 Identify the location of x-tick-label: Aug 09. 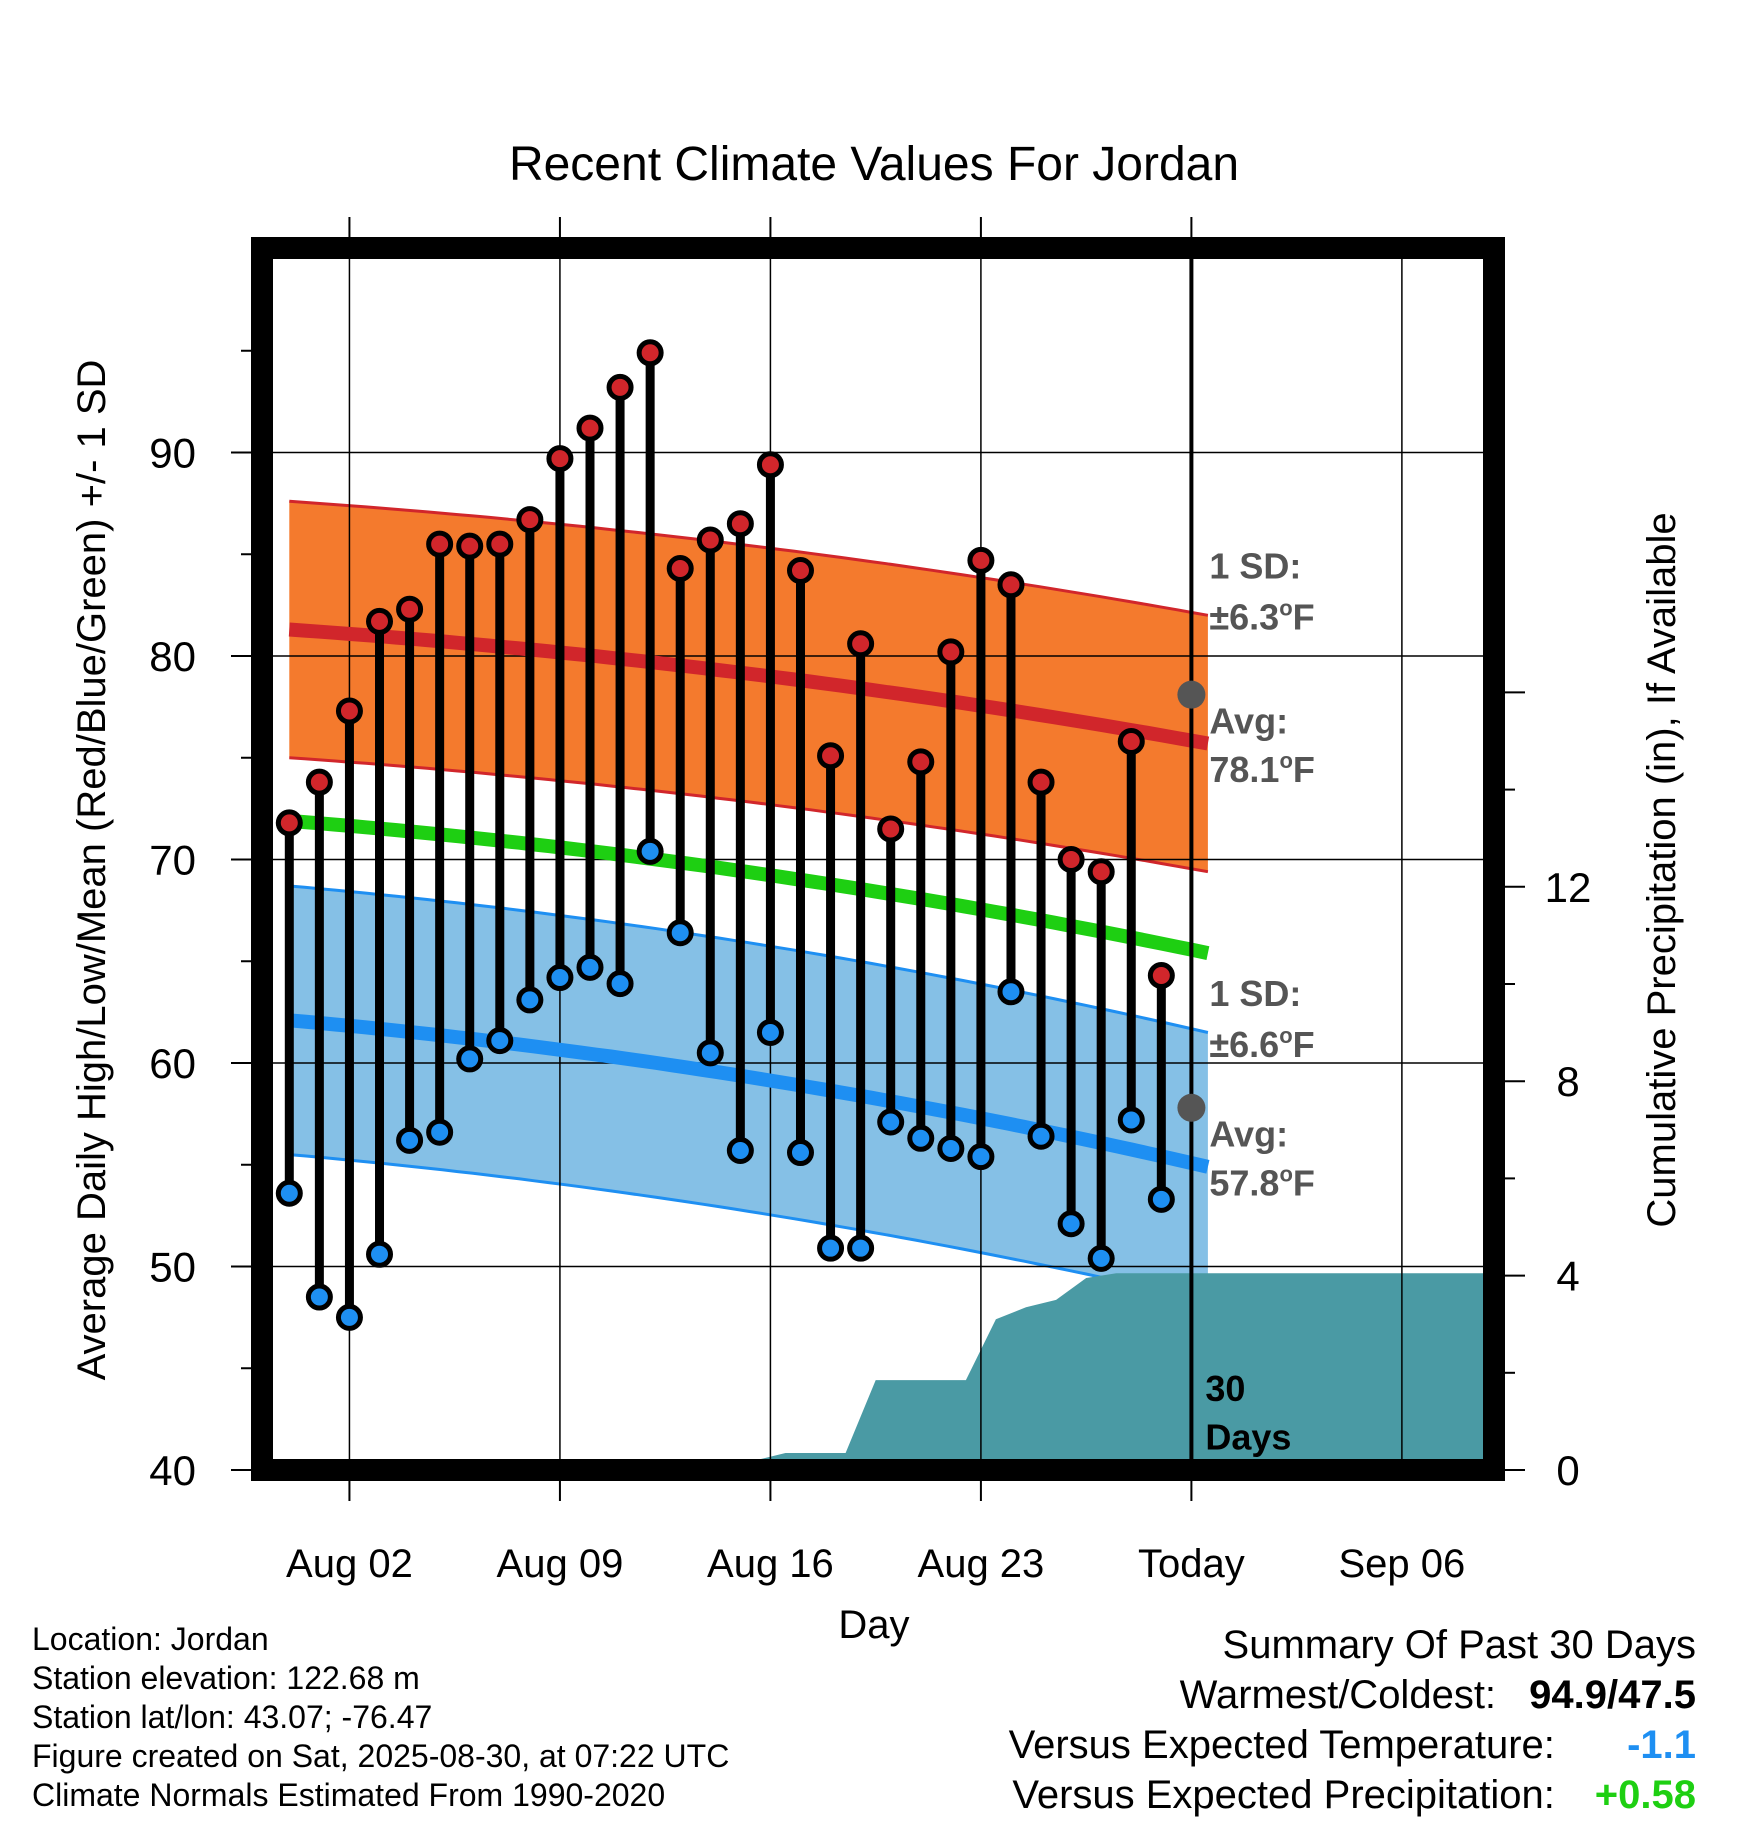
(560, 1564).